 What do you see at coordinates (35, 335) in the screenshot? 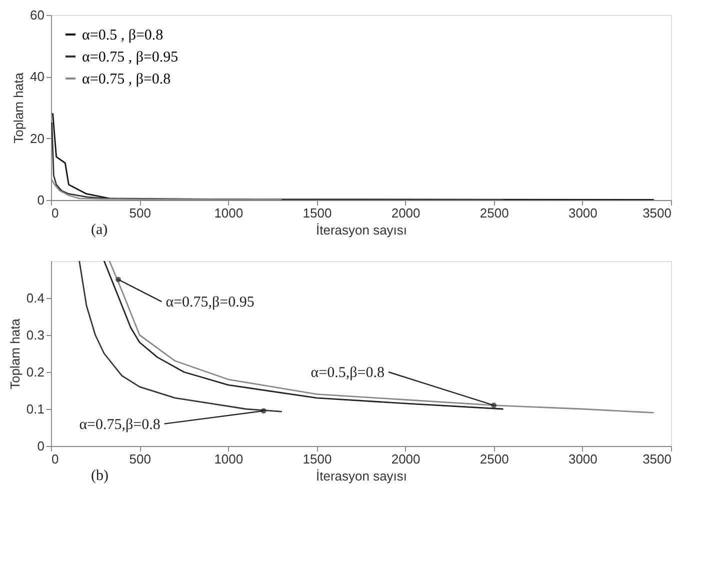
I see `y-tick-label: 0.3` at bounding box center [35, 335].